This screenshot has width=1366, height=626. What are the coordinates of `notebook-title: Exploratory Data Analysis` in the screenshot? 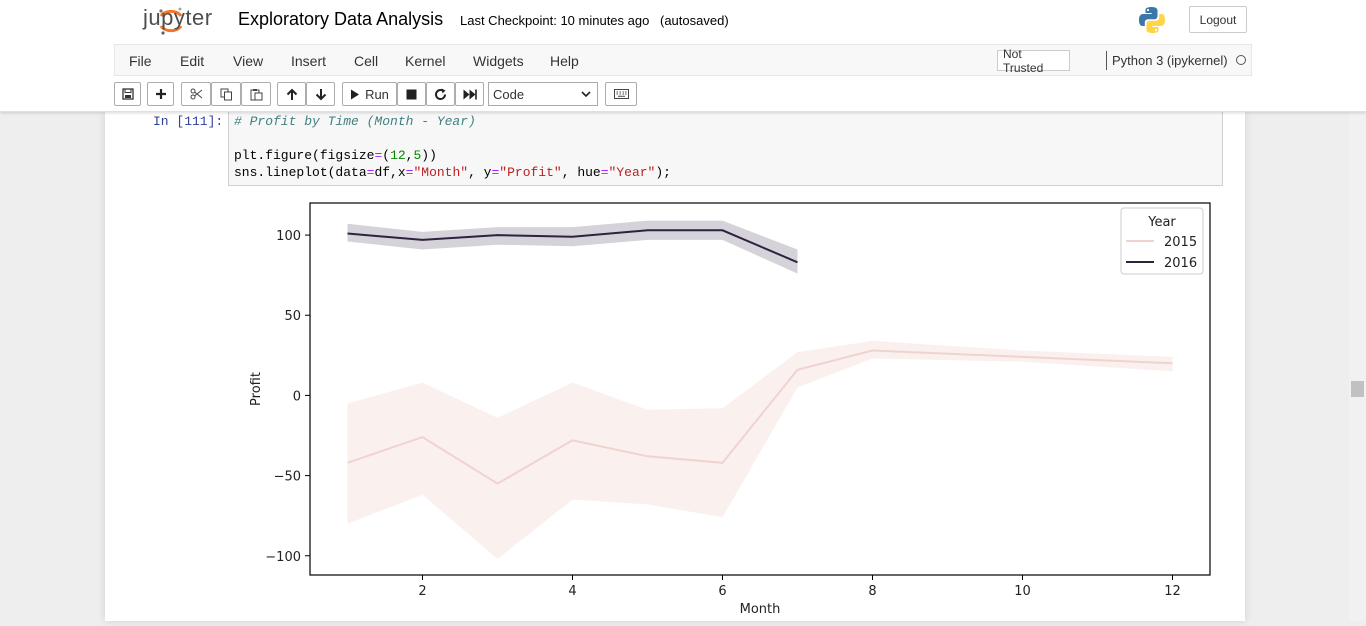 It's located at (340, 19).